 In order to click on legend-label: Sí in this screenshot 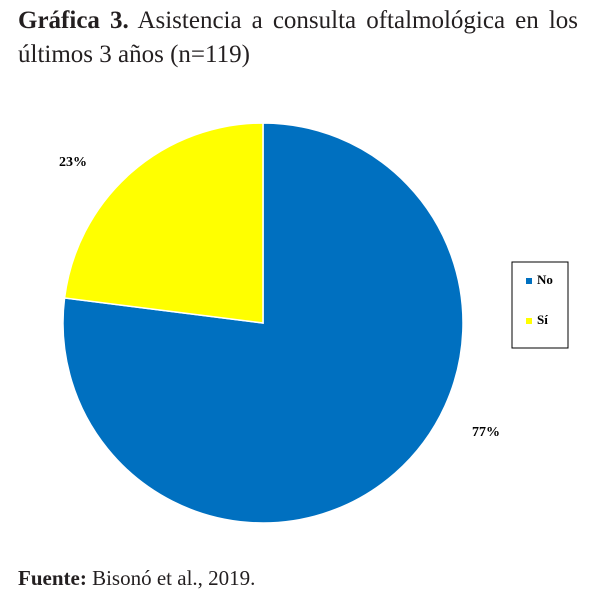, I will do `click(542, 319)`.